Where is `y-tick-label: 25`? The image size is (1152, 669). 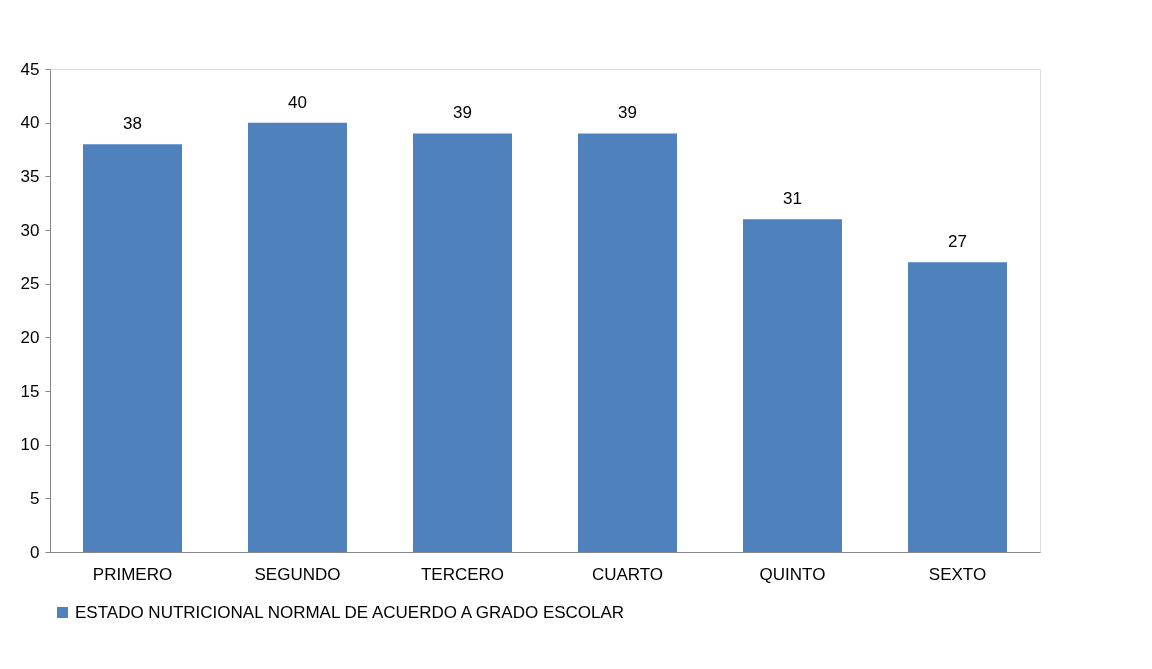 y-tick-label: 25 is located at coordinates (30, 284).